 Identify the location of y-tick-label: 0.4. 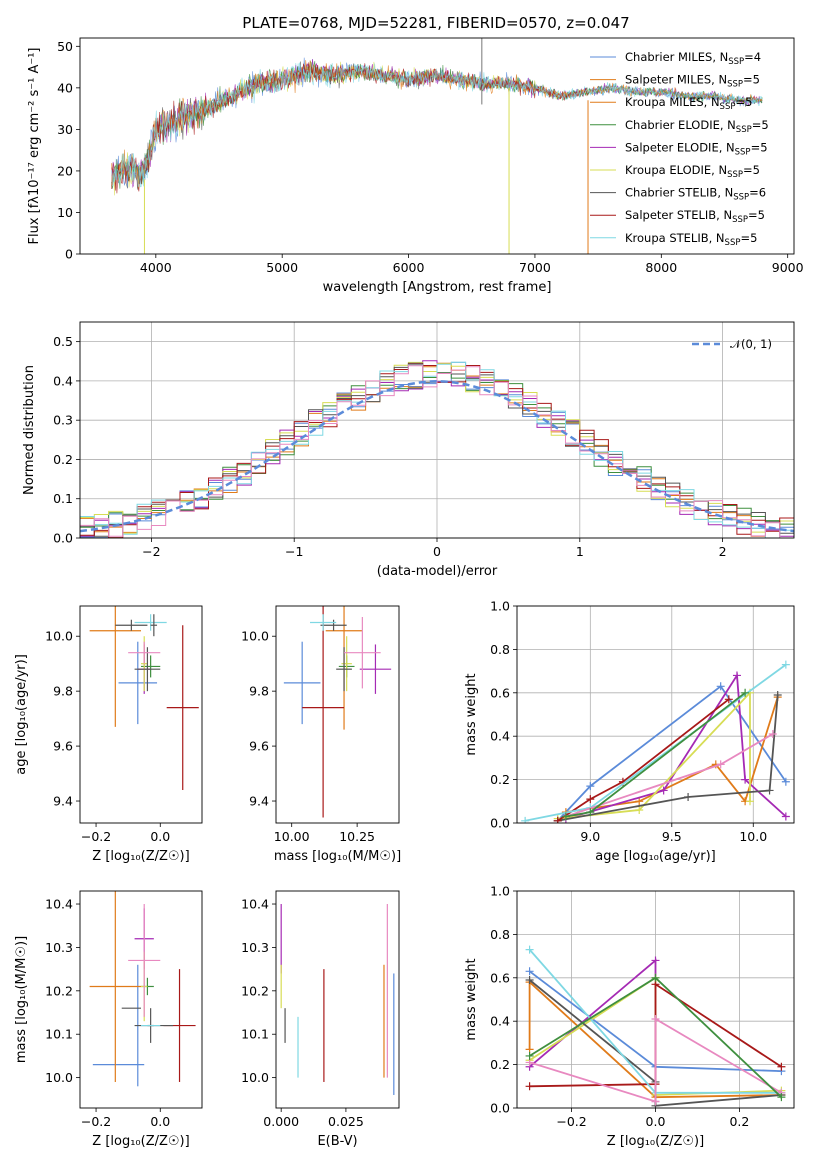
(500, 736).